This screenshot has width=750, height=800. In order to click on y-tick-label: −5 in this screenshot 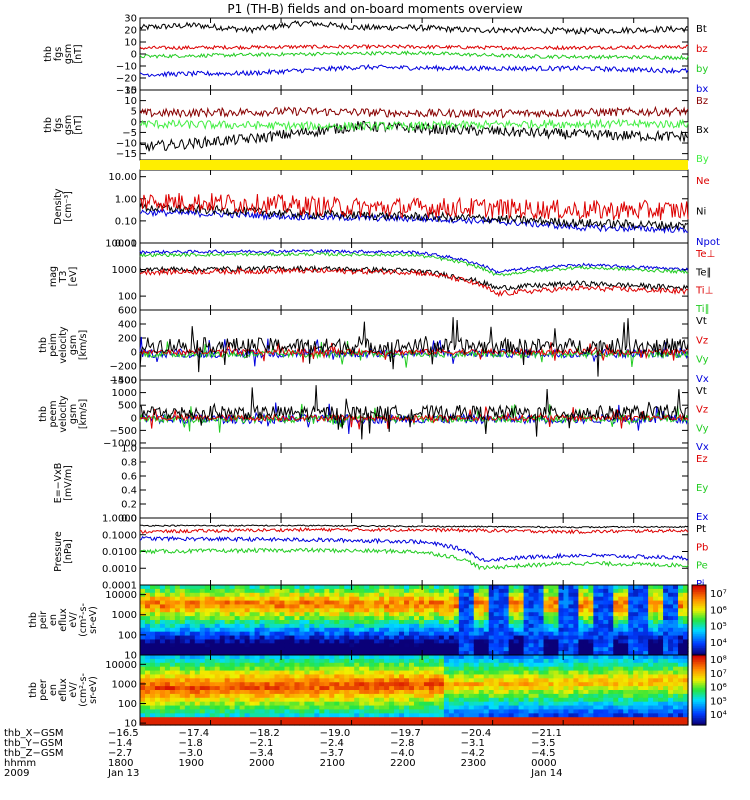, I will do `click(129, 133)`.